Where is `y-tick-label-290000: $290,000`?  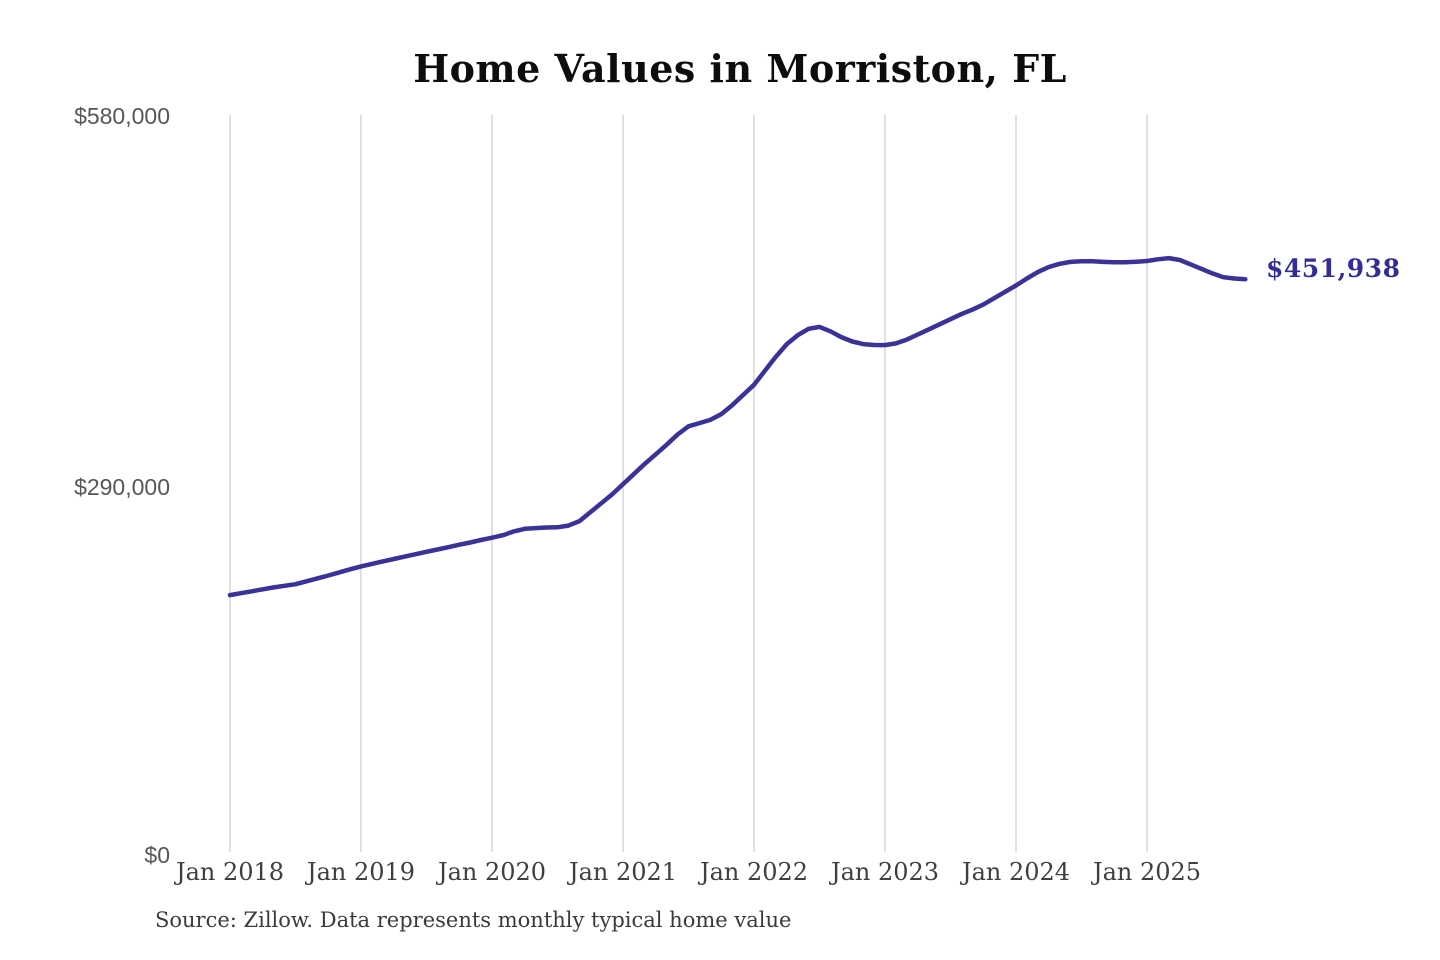
y-tick-label-290000: $290,000 is located at coordinates (122, 487).